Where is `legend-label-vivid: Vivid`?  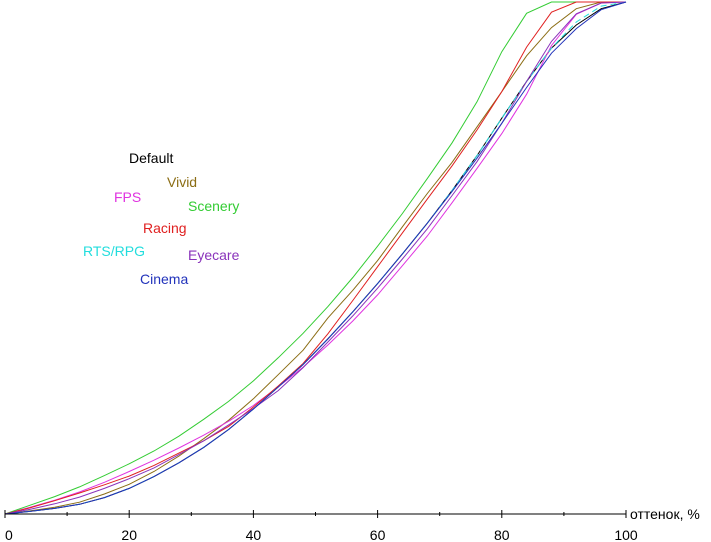 legend-label-vivid: Vivid is located at coordinates (182, 182).